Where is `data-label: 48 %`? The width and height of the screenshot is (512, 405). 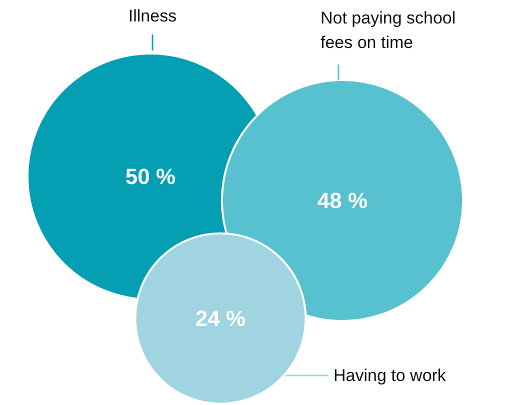
data-label: 48 % is located at coordinates (342, 200).